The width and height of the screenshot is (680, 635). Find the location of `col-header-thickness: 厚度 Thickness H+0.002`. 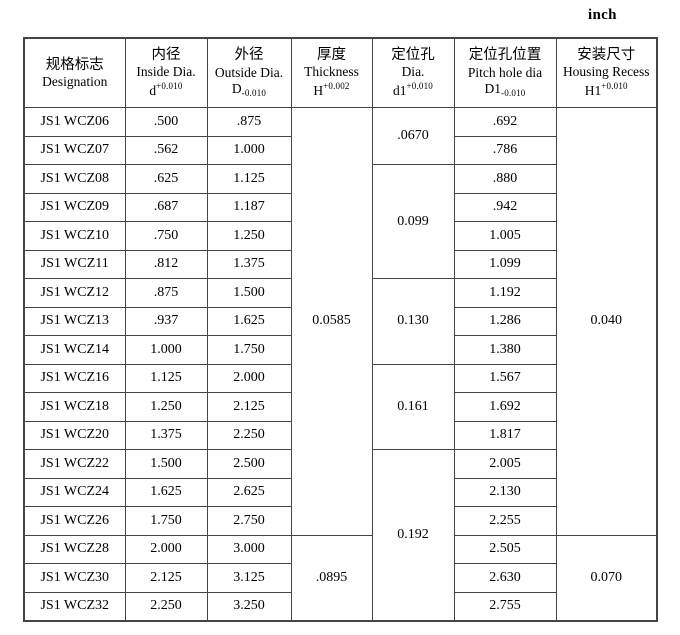

col-header-thickness: 厚度 Thickness H+0.002 is located at coordinates (331, 72).